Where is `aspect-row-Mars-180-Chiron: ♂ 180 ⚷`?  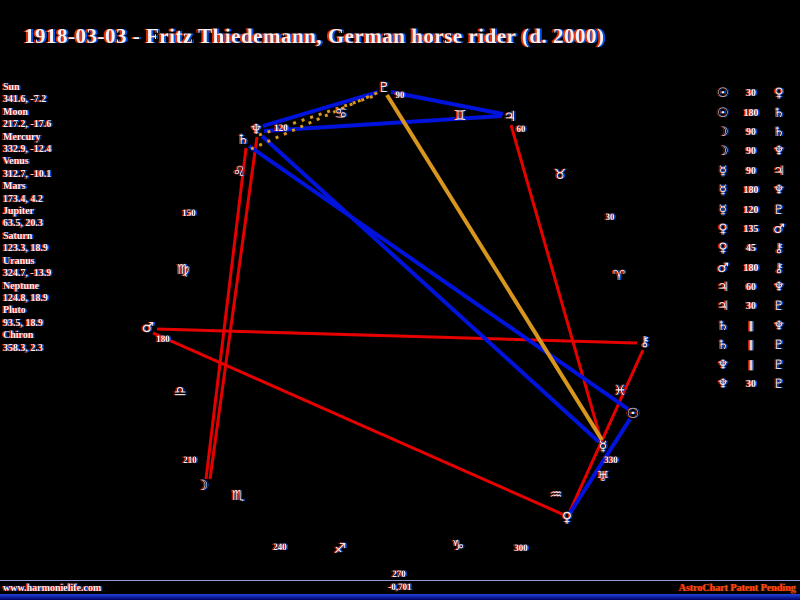
aspect-row-Mars-180-Chiron: ♂ 180 ⚷ is located at coordinates (754, 268).